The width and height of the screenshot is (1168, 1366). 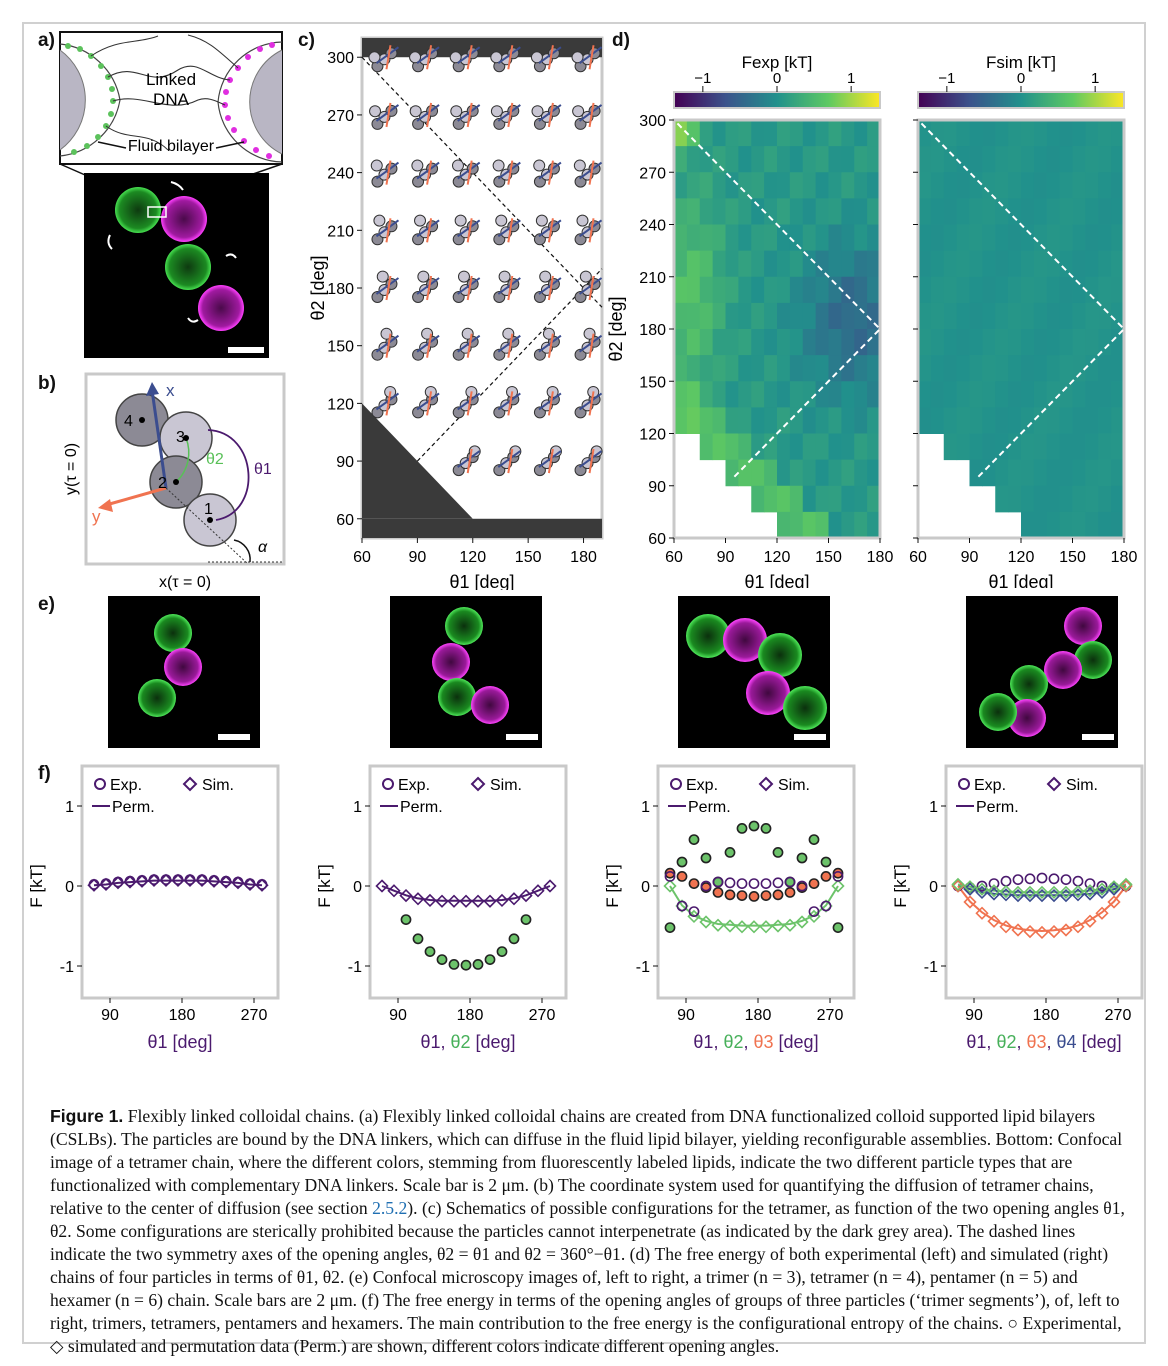 I want to click on panel-label-f: f), so click(x=44, y=773).